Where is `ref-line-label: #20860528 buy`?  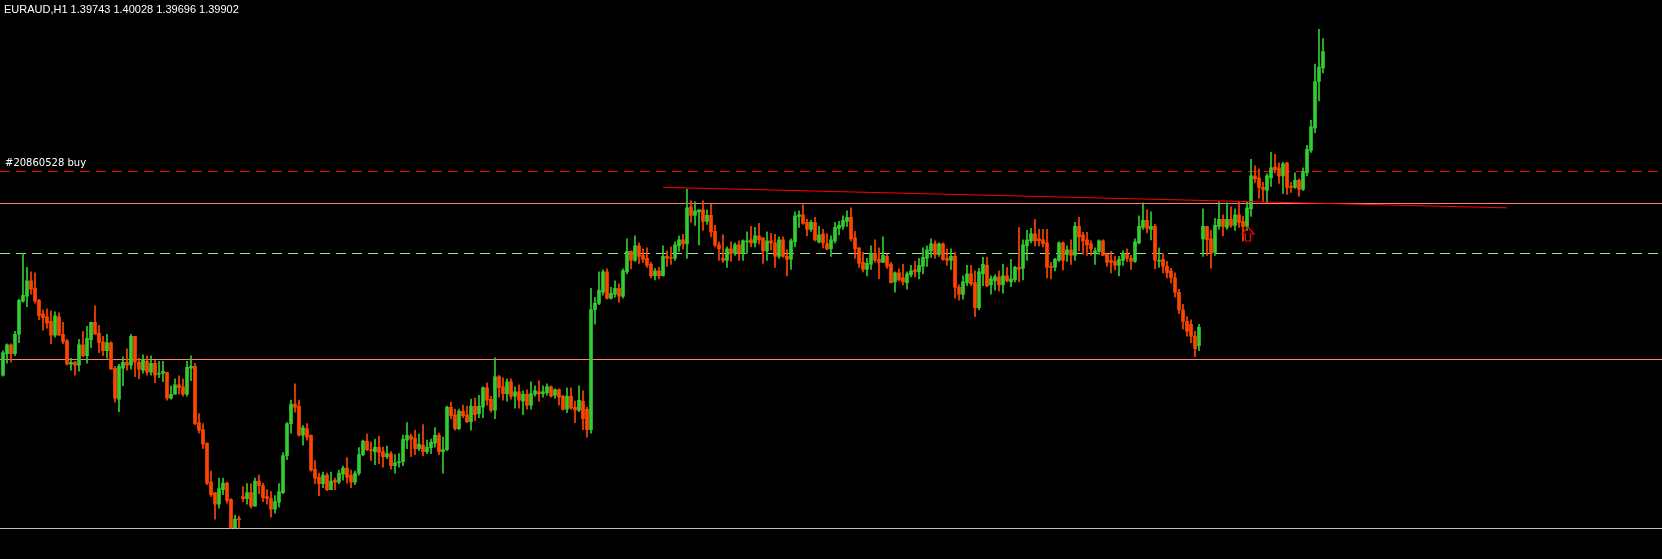
ref-line-label: #20860528 buy is located at coordinates (46, 163).